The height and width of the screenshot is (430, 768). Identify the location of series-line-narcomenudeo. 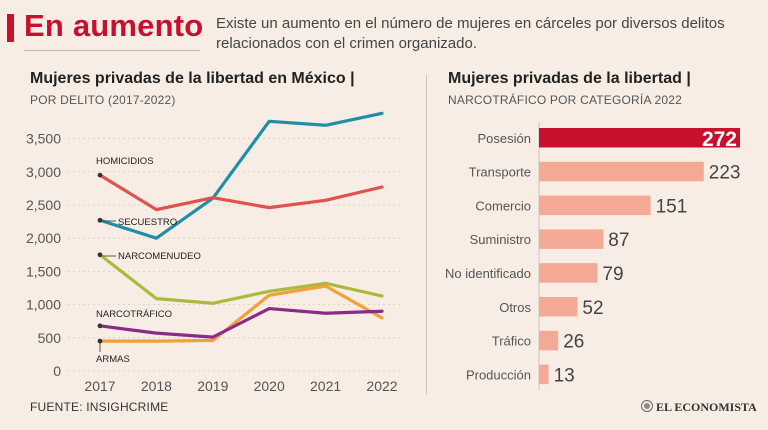
(241, 279).